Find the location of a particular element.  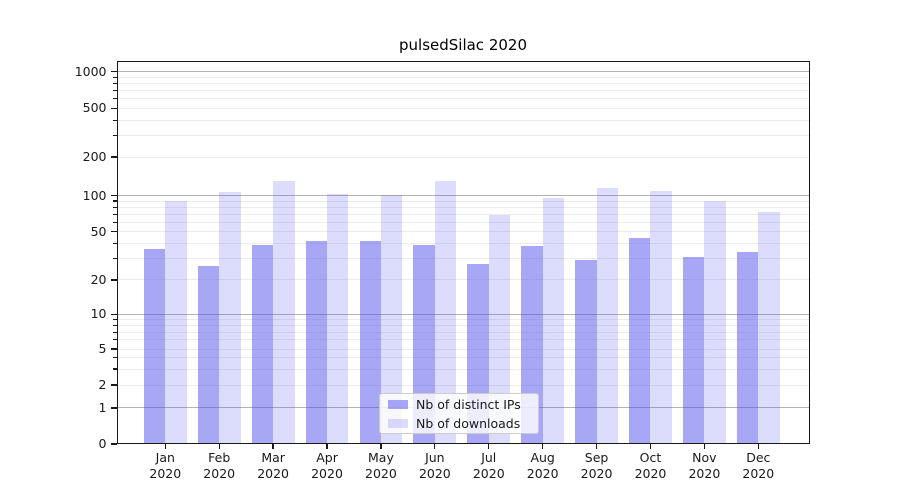

legend-swatch-downloads is located at coordinates (398, 423).